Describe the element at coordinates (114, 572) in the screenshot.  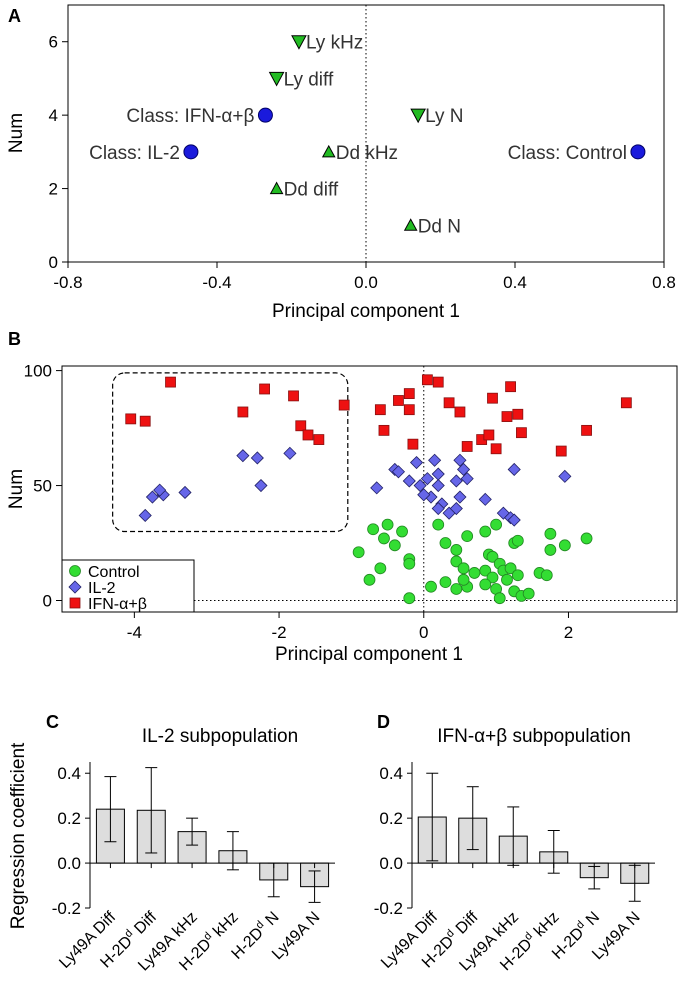
I see `legend-control-label: Control` at that location.